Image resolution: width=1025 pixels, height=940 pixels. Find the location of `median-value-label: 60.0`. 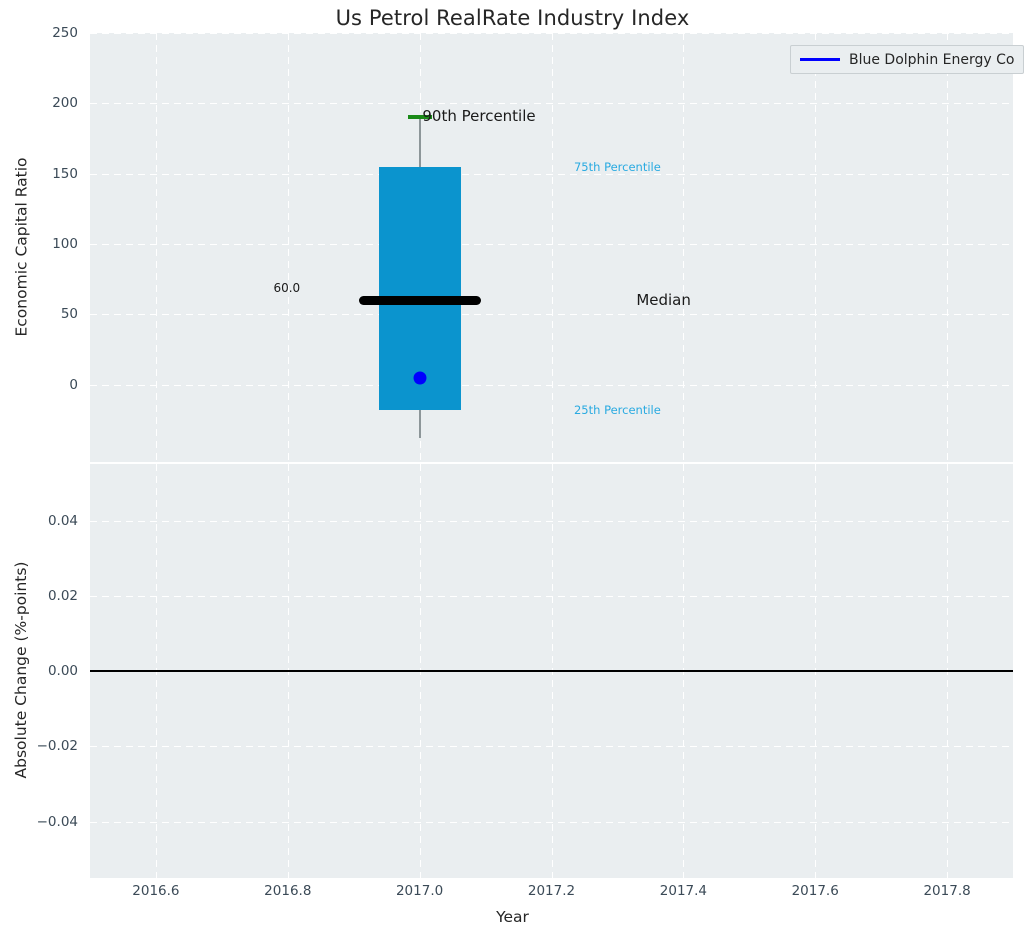

median-value-label: 60.0 is located at coordinates (287, 288).